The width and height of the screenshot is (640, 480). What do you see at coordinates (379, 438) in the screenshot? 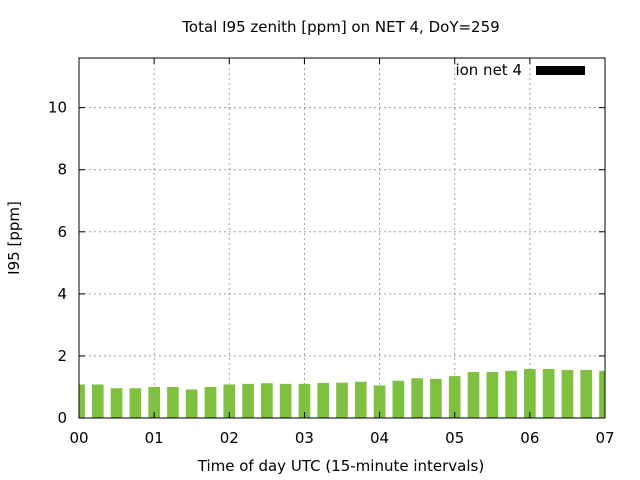
I see `x-tick-label: 04` at bounding box center [379, 438].